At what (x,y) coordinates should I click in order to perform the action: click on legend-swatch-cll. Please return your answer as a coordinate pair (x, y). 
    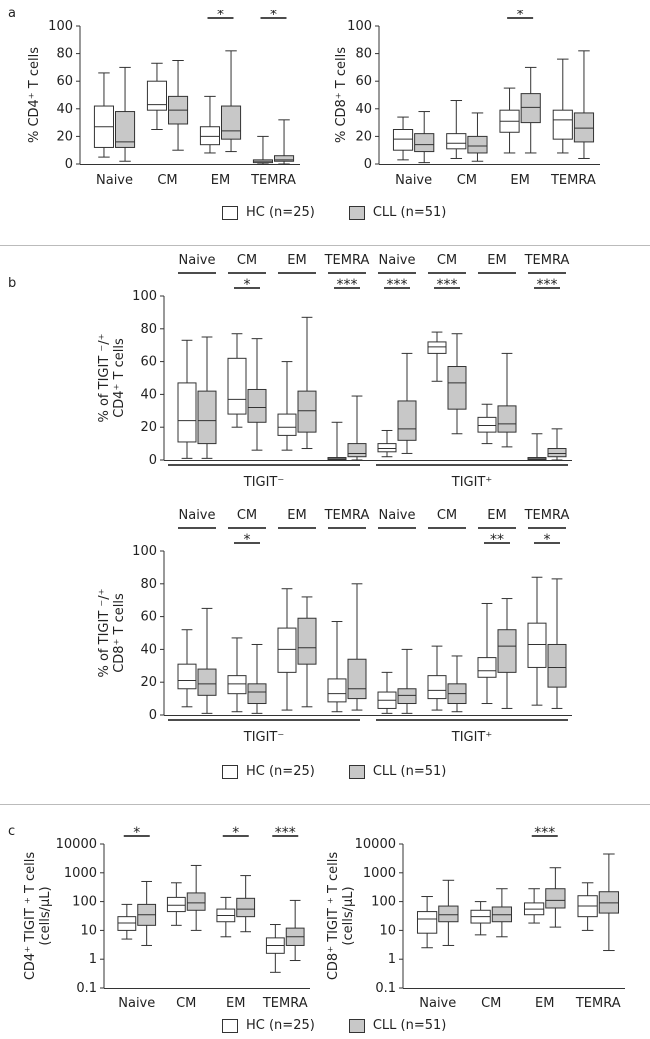
    Looking at the image, I should click on (356, 1025).